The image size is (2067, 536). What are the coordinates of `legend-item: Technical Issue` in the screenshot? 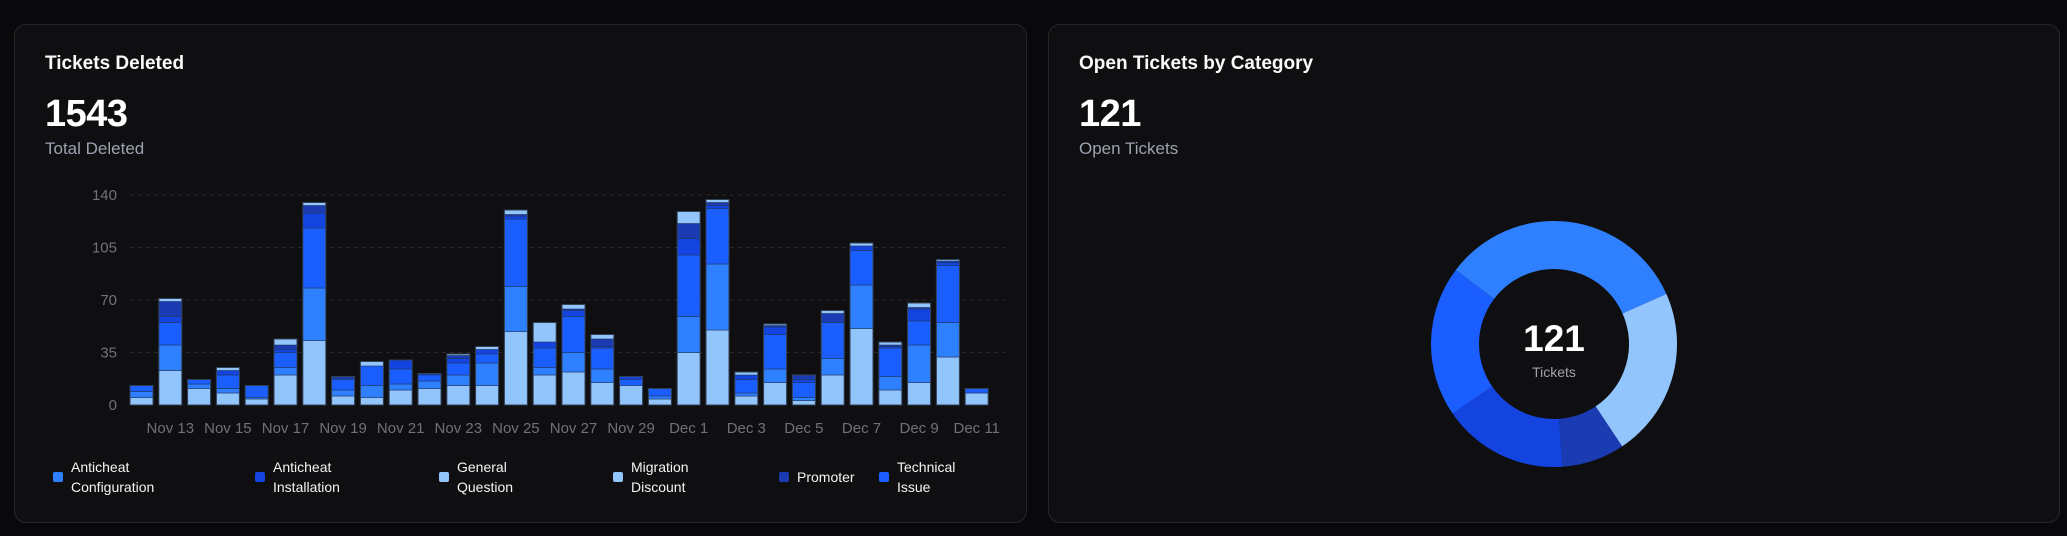 It's located at (933, 477).